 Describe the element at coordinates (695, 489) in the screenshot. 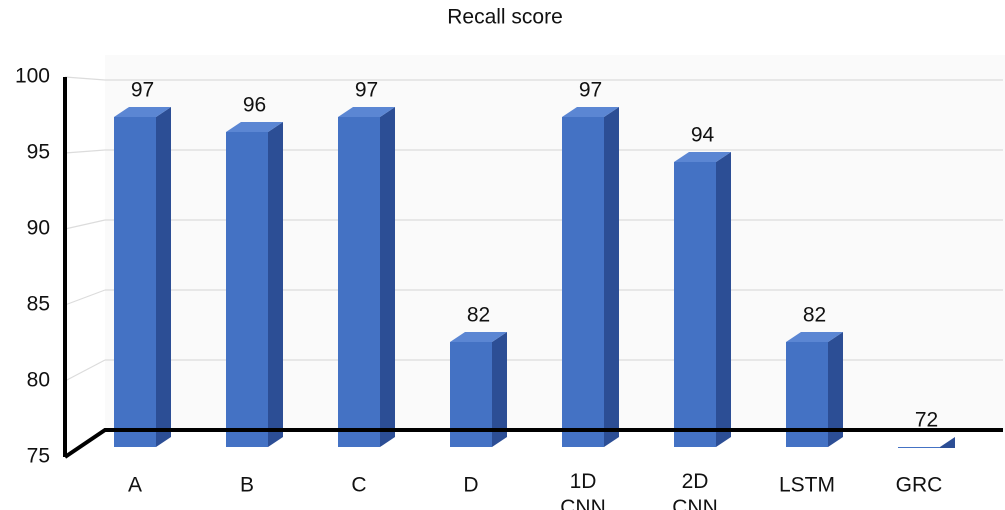

I see `x-tick-label: 2D CNN` at that location.